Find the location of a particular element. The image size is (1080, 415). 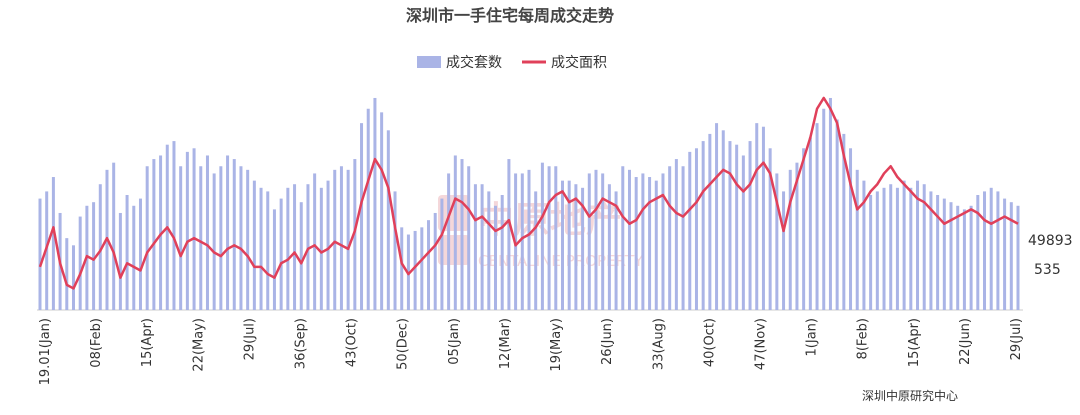

x-tick-label: 19(May) is located at coordinates (556, 345).